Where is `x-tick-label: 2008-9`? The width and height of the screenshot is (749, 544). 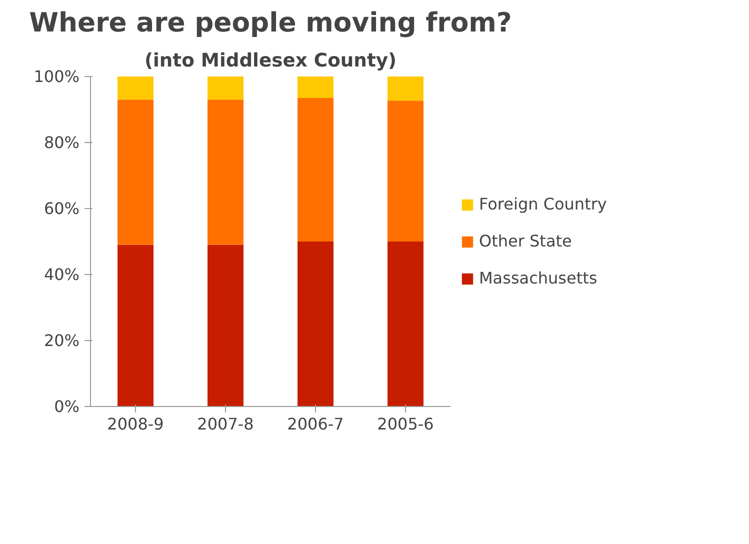
x-tick-label: 2008-9 is located at coordinates (135, 424).